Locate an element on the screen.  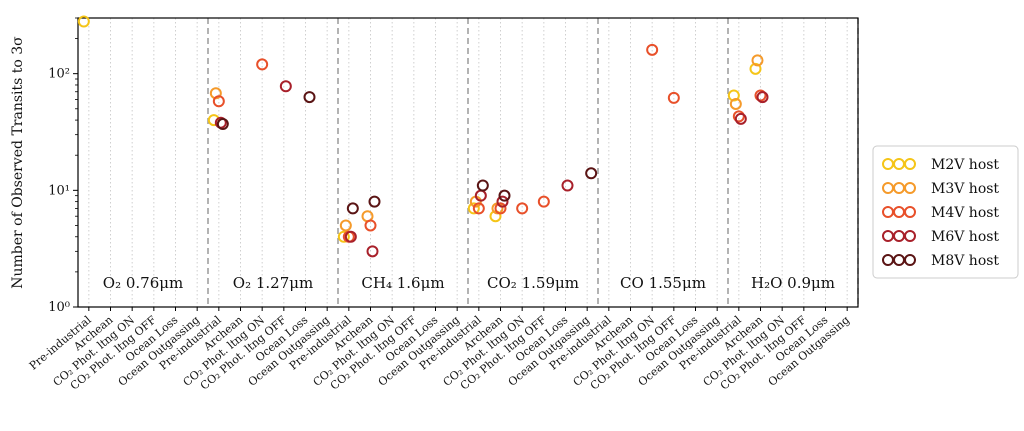
legend-item: M6V host is located at coordinates (940, 237).